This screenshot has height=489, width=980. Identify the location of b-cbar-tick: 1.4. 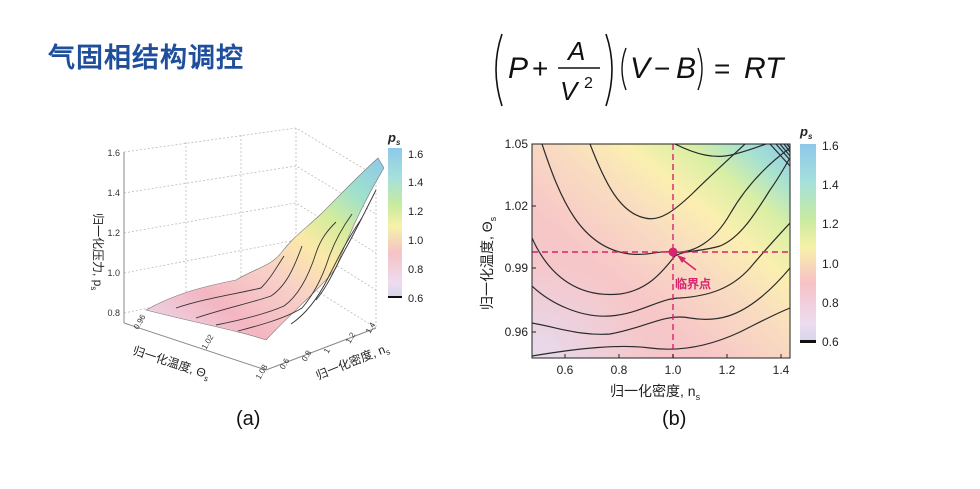
(830, 185).